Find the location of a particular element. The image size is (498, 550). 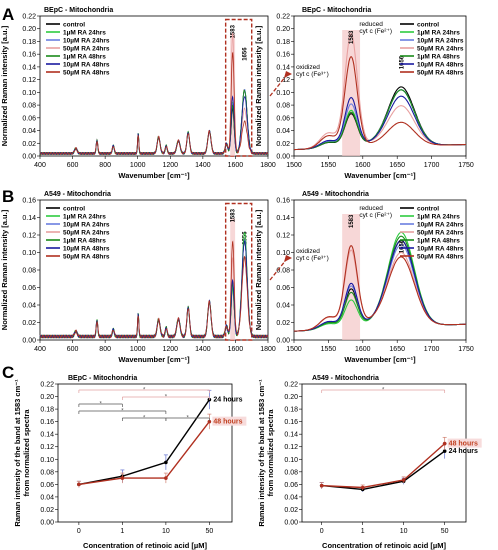

zoom-arrows is located at coordinates (280, 176).